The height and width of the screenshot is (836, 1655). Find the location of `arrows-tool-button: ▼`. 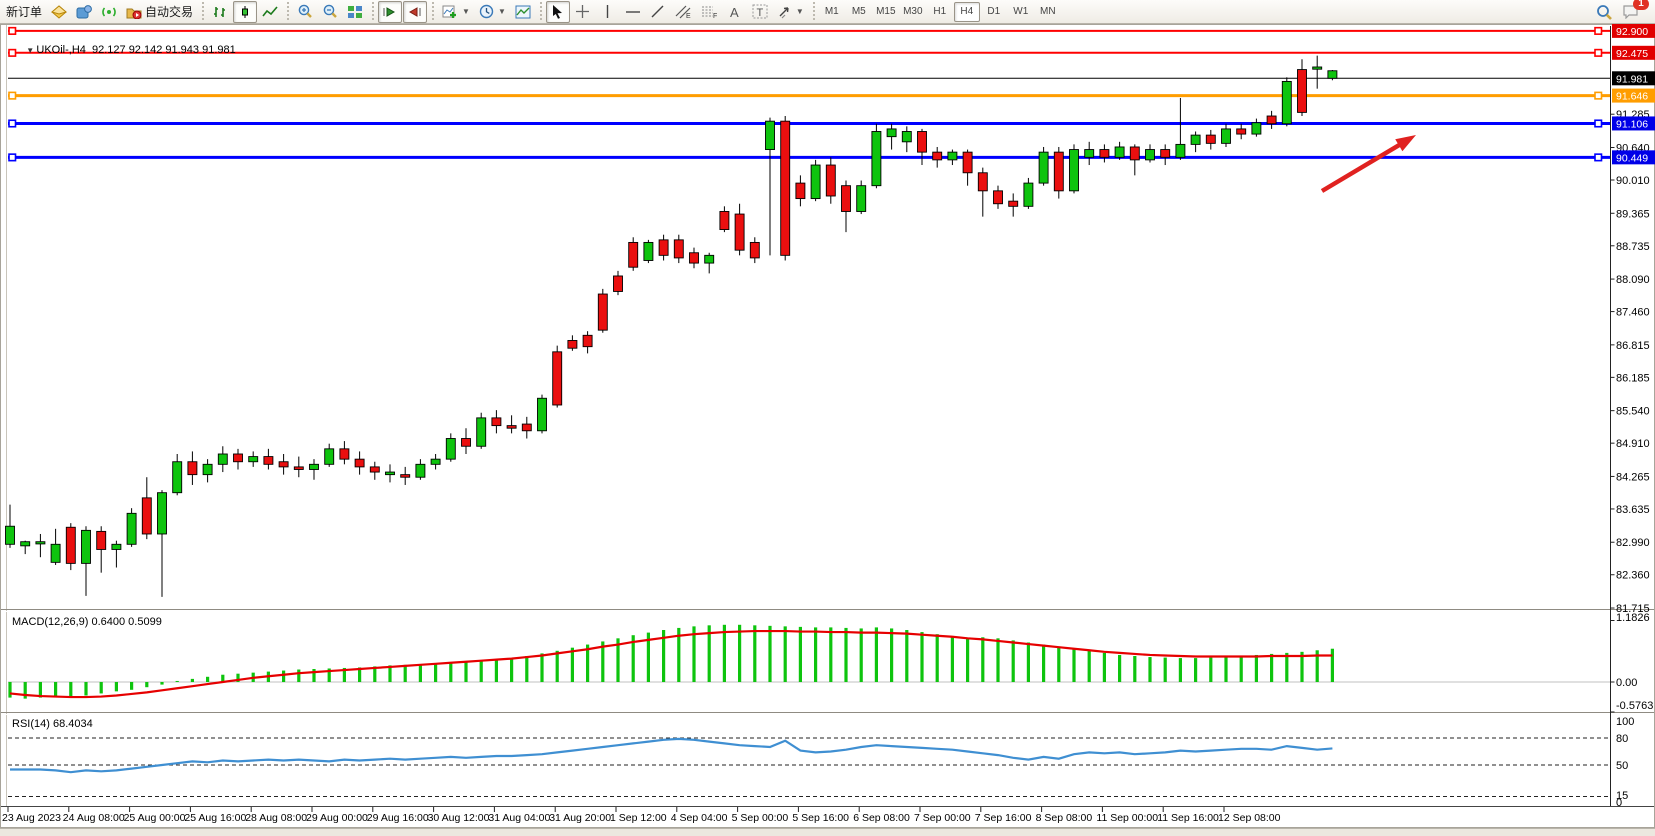

arrows-tool-button: ▼ is located at coordinates (790, 12).